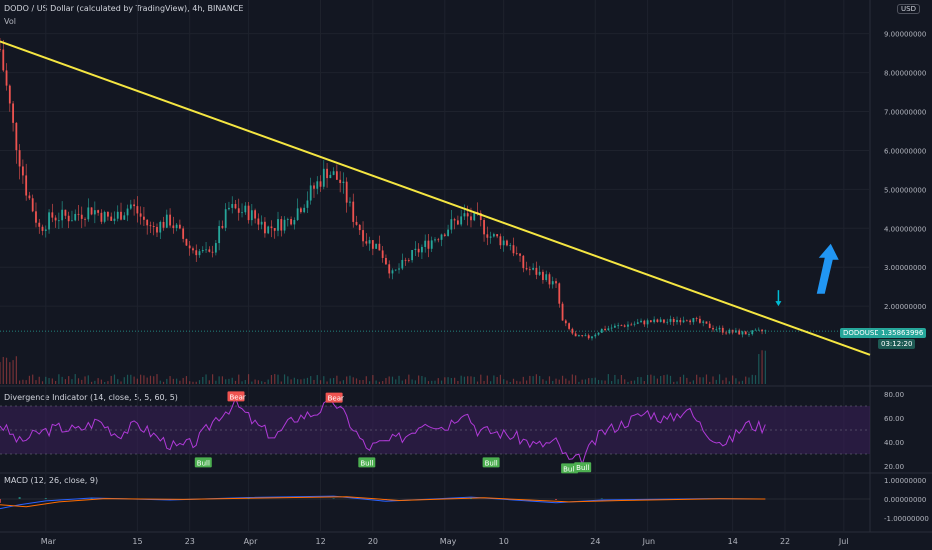 This screenshot has height=550, width=932. Describe the element at coordinates (905, 190) in the screenshot. I see `y-tick-label: 5.00000000` at that location.